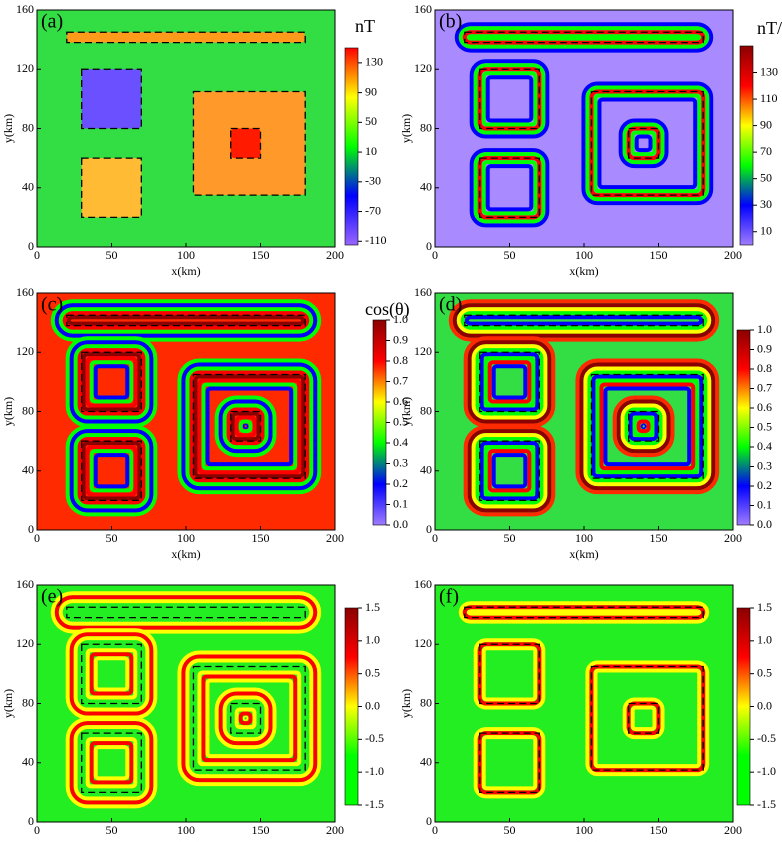  What do you see at coordinates (376, 240) in the screenshot?
I see `colorbar-tick-label: -110` at bounding box center [376, 240].